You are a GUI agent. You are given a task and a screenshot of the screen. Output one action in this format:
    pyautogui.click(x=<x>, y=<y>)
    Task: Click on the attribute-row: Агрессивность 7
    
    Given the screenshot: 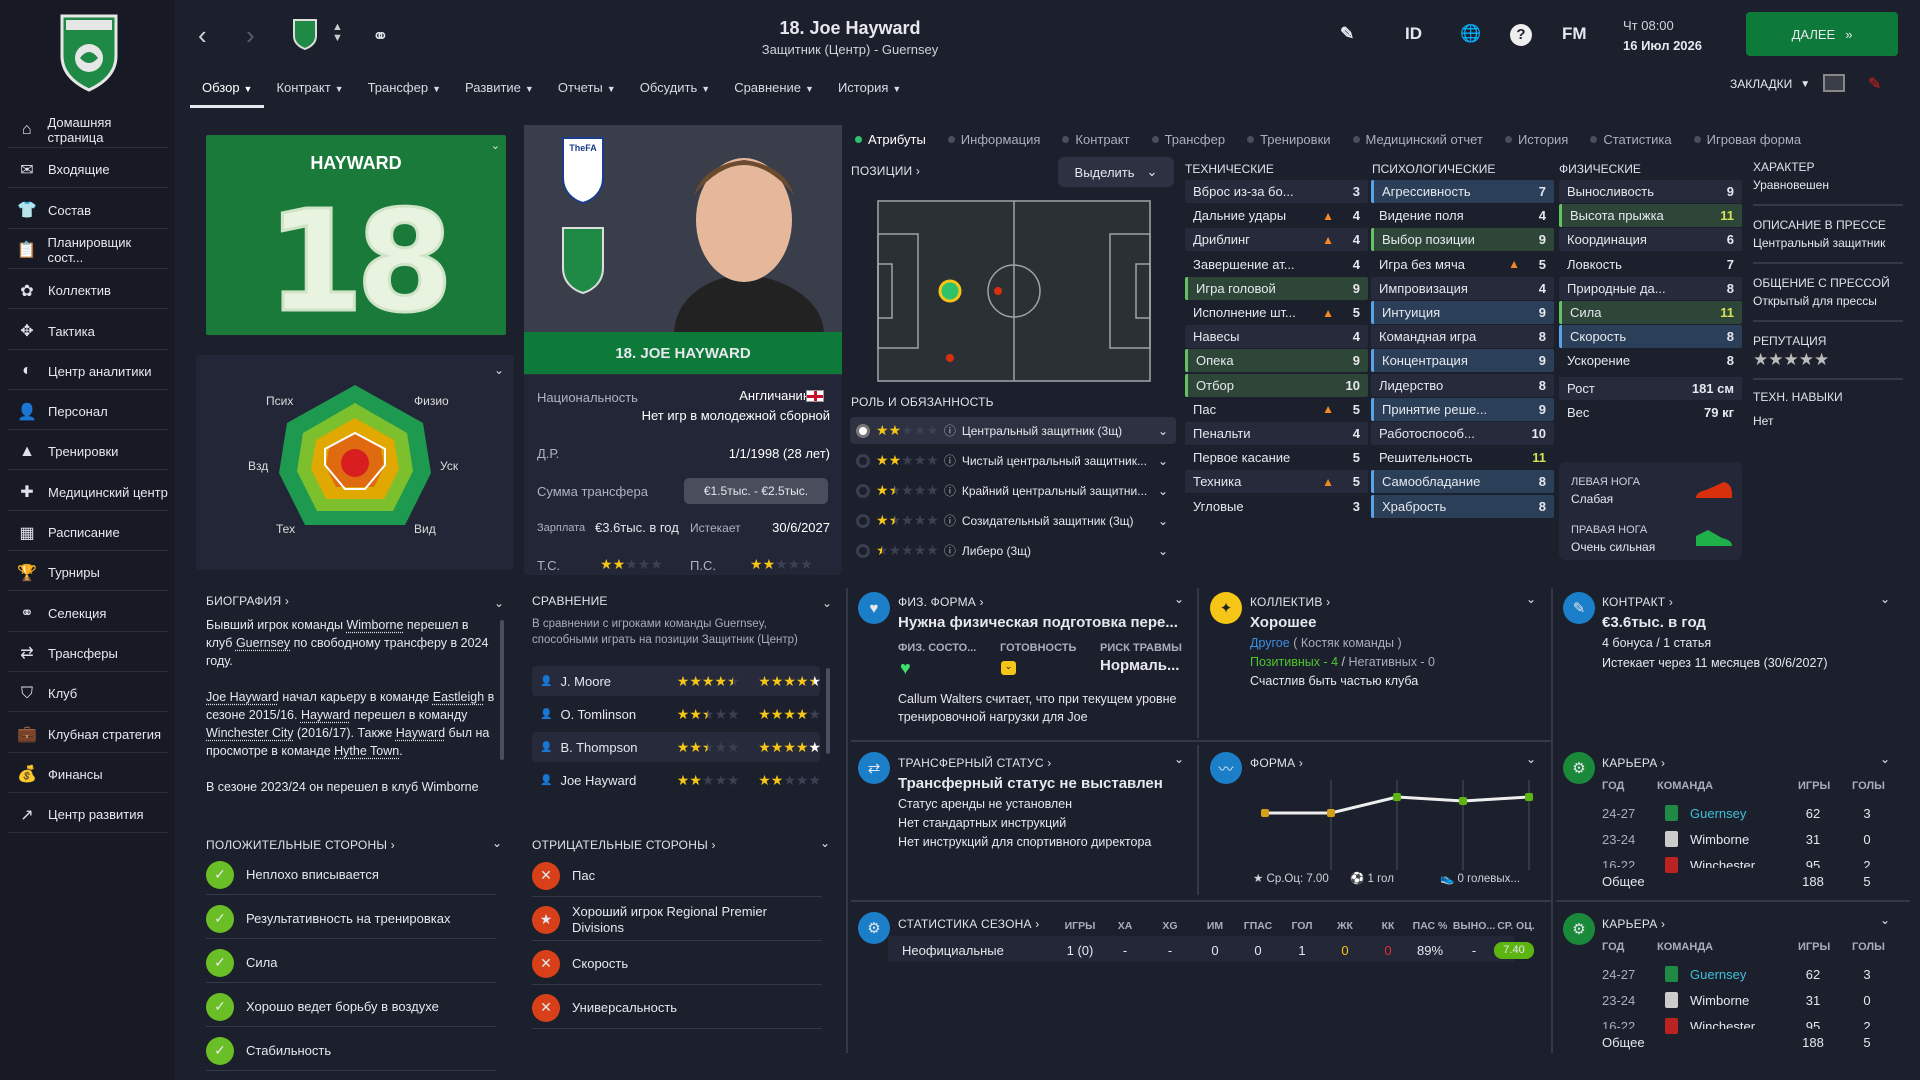 What is the action you would take?
    pyautogui.click(x=1462, y=191)
    